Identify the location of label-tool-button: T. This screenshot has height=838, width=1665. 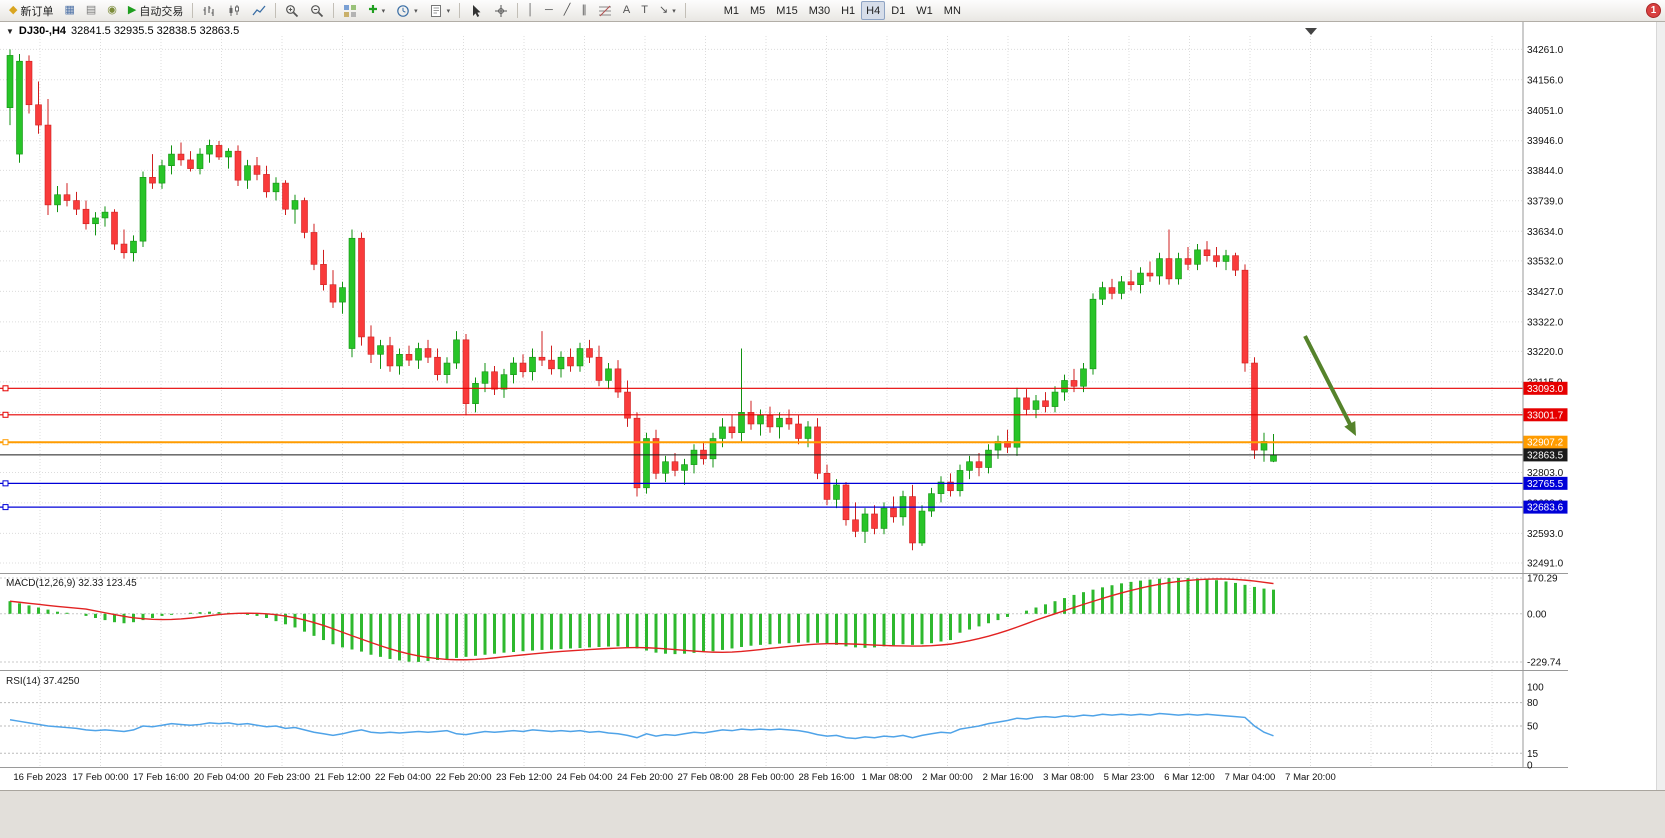
(644, 10).